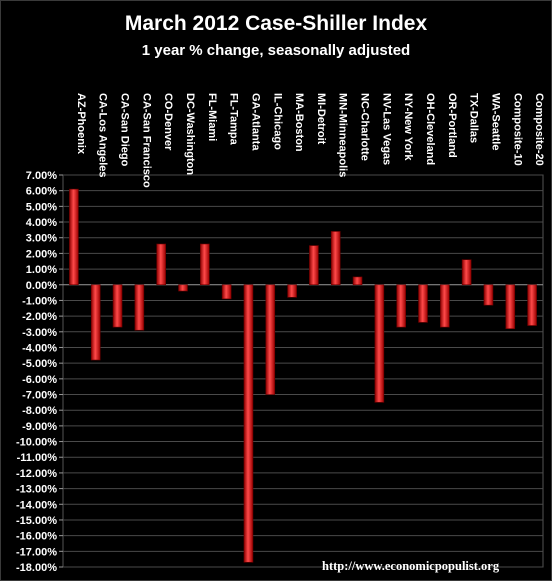 The width and height of the screenshot is (552, 581). Describe the element at coordinates (36, 474) in the screenshot. I see `y-tick-label: -12.00%` at that location.